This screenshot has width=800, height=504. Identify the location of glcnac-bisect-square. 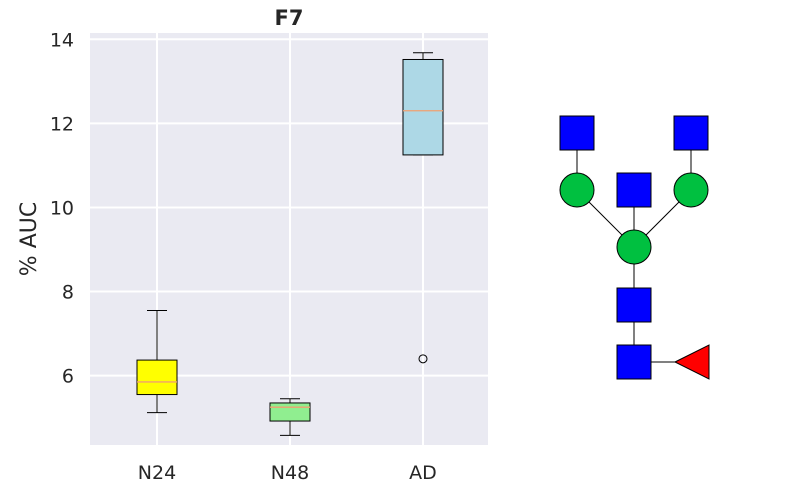
(634, 190).